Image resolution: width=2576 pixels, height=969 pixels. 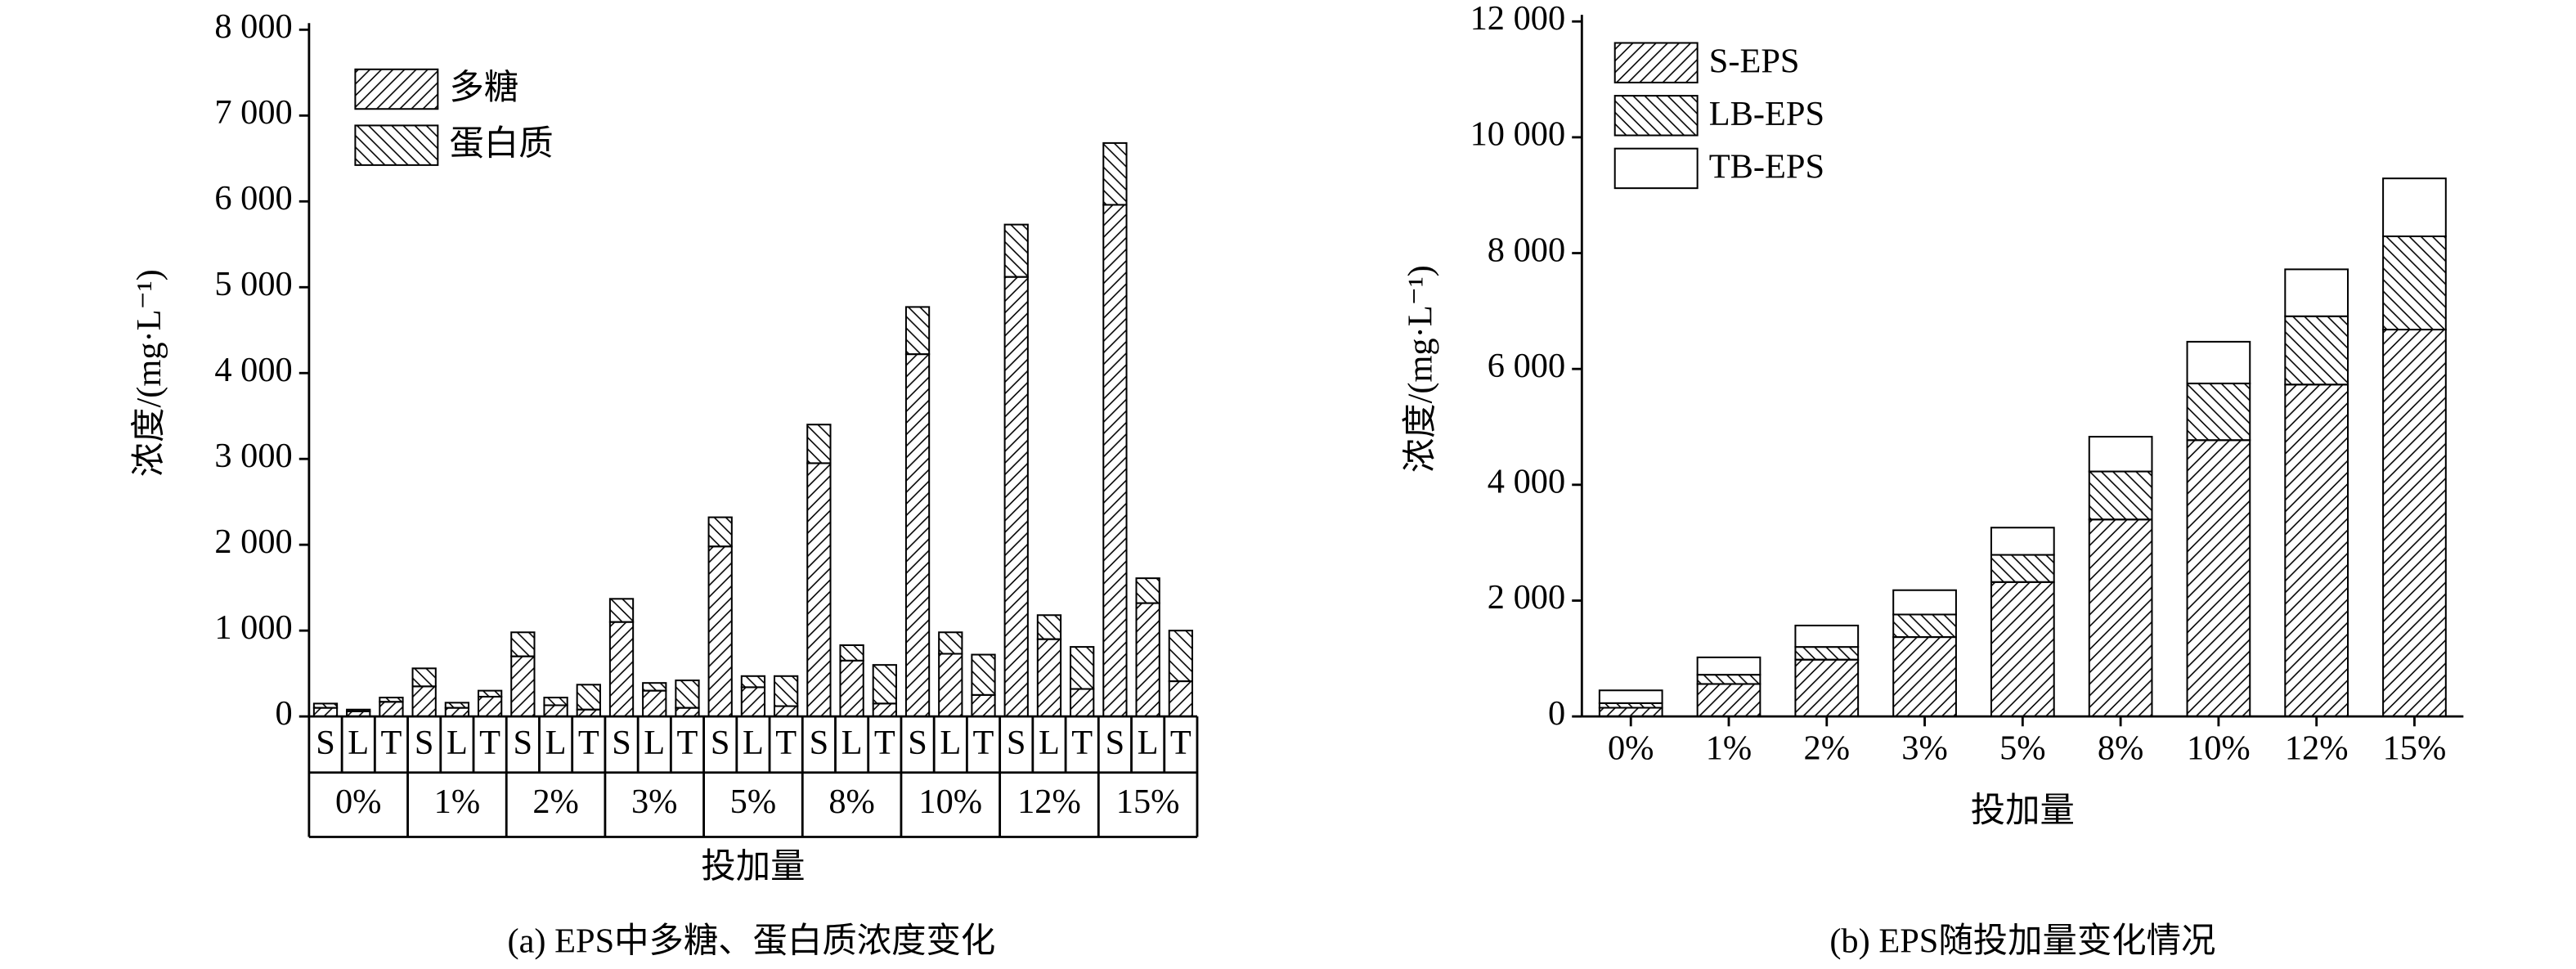 I want to click on y-tick-label: 10 000, so click(x=1518, y=134).